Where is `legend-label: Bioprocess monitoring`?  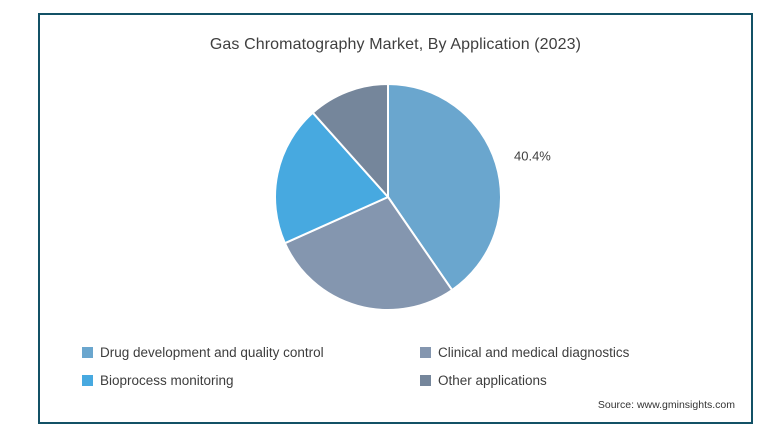
legend-label: Bioprocess monitoring is located at coordinates (167, 380).